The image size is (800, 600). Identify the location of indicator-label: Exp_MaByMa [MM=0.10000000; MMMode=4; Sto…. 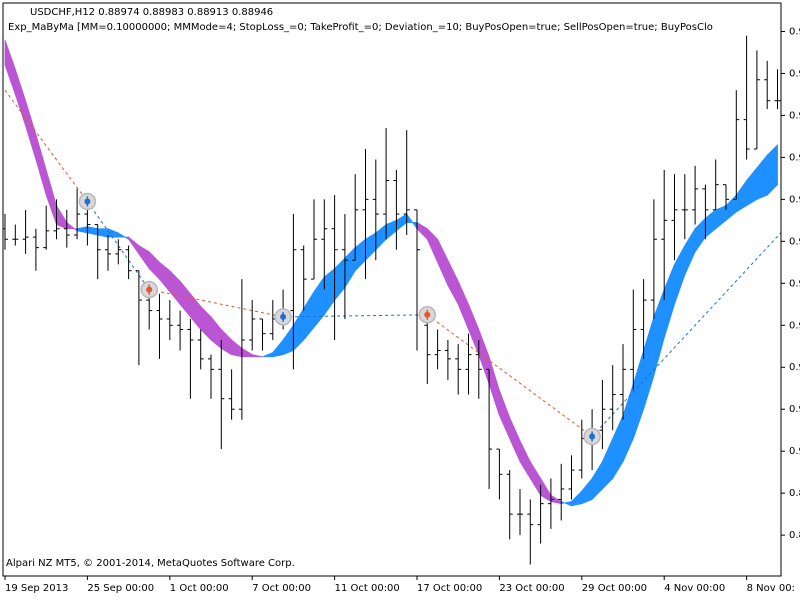
(360, 27).